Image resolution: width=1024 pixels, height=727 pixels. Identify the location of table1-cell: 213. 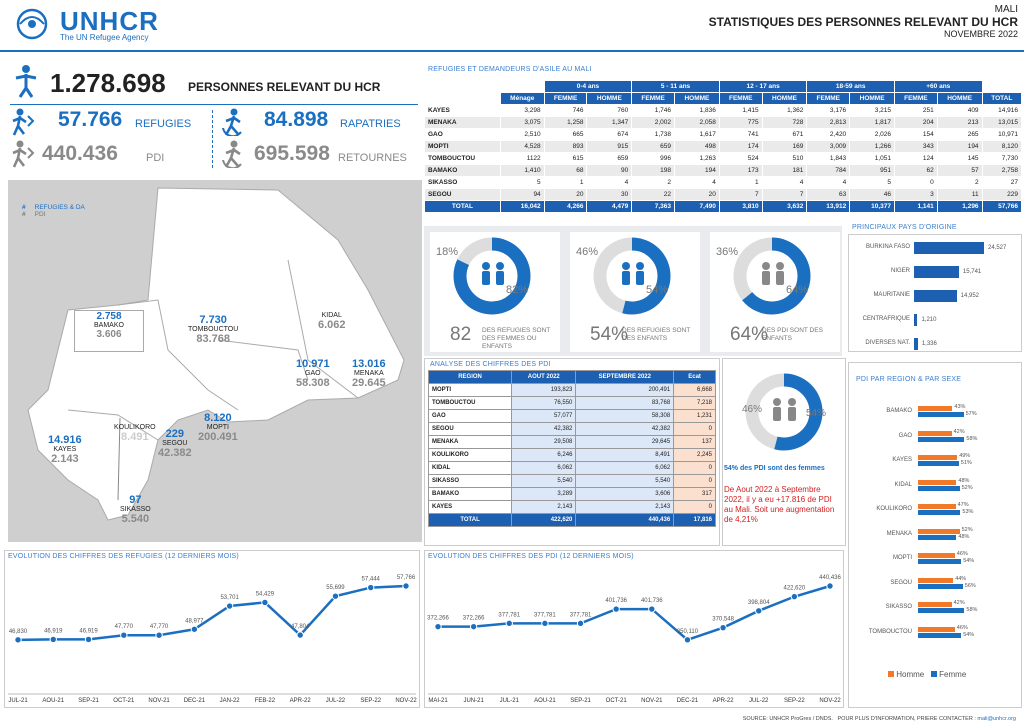
(959, 122).